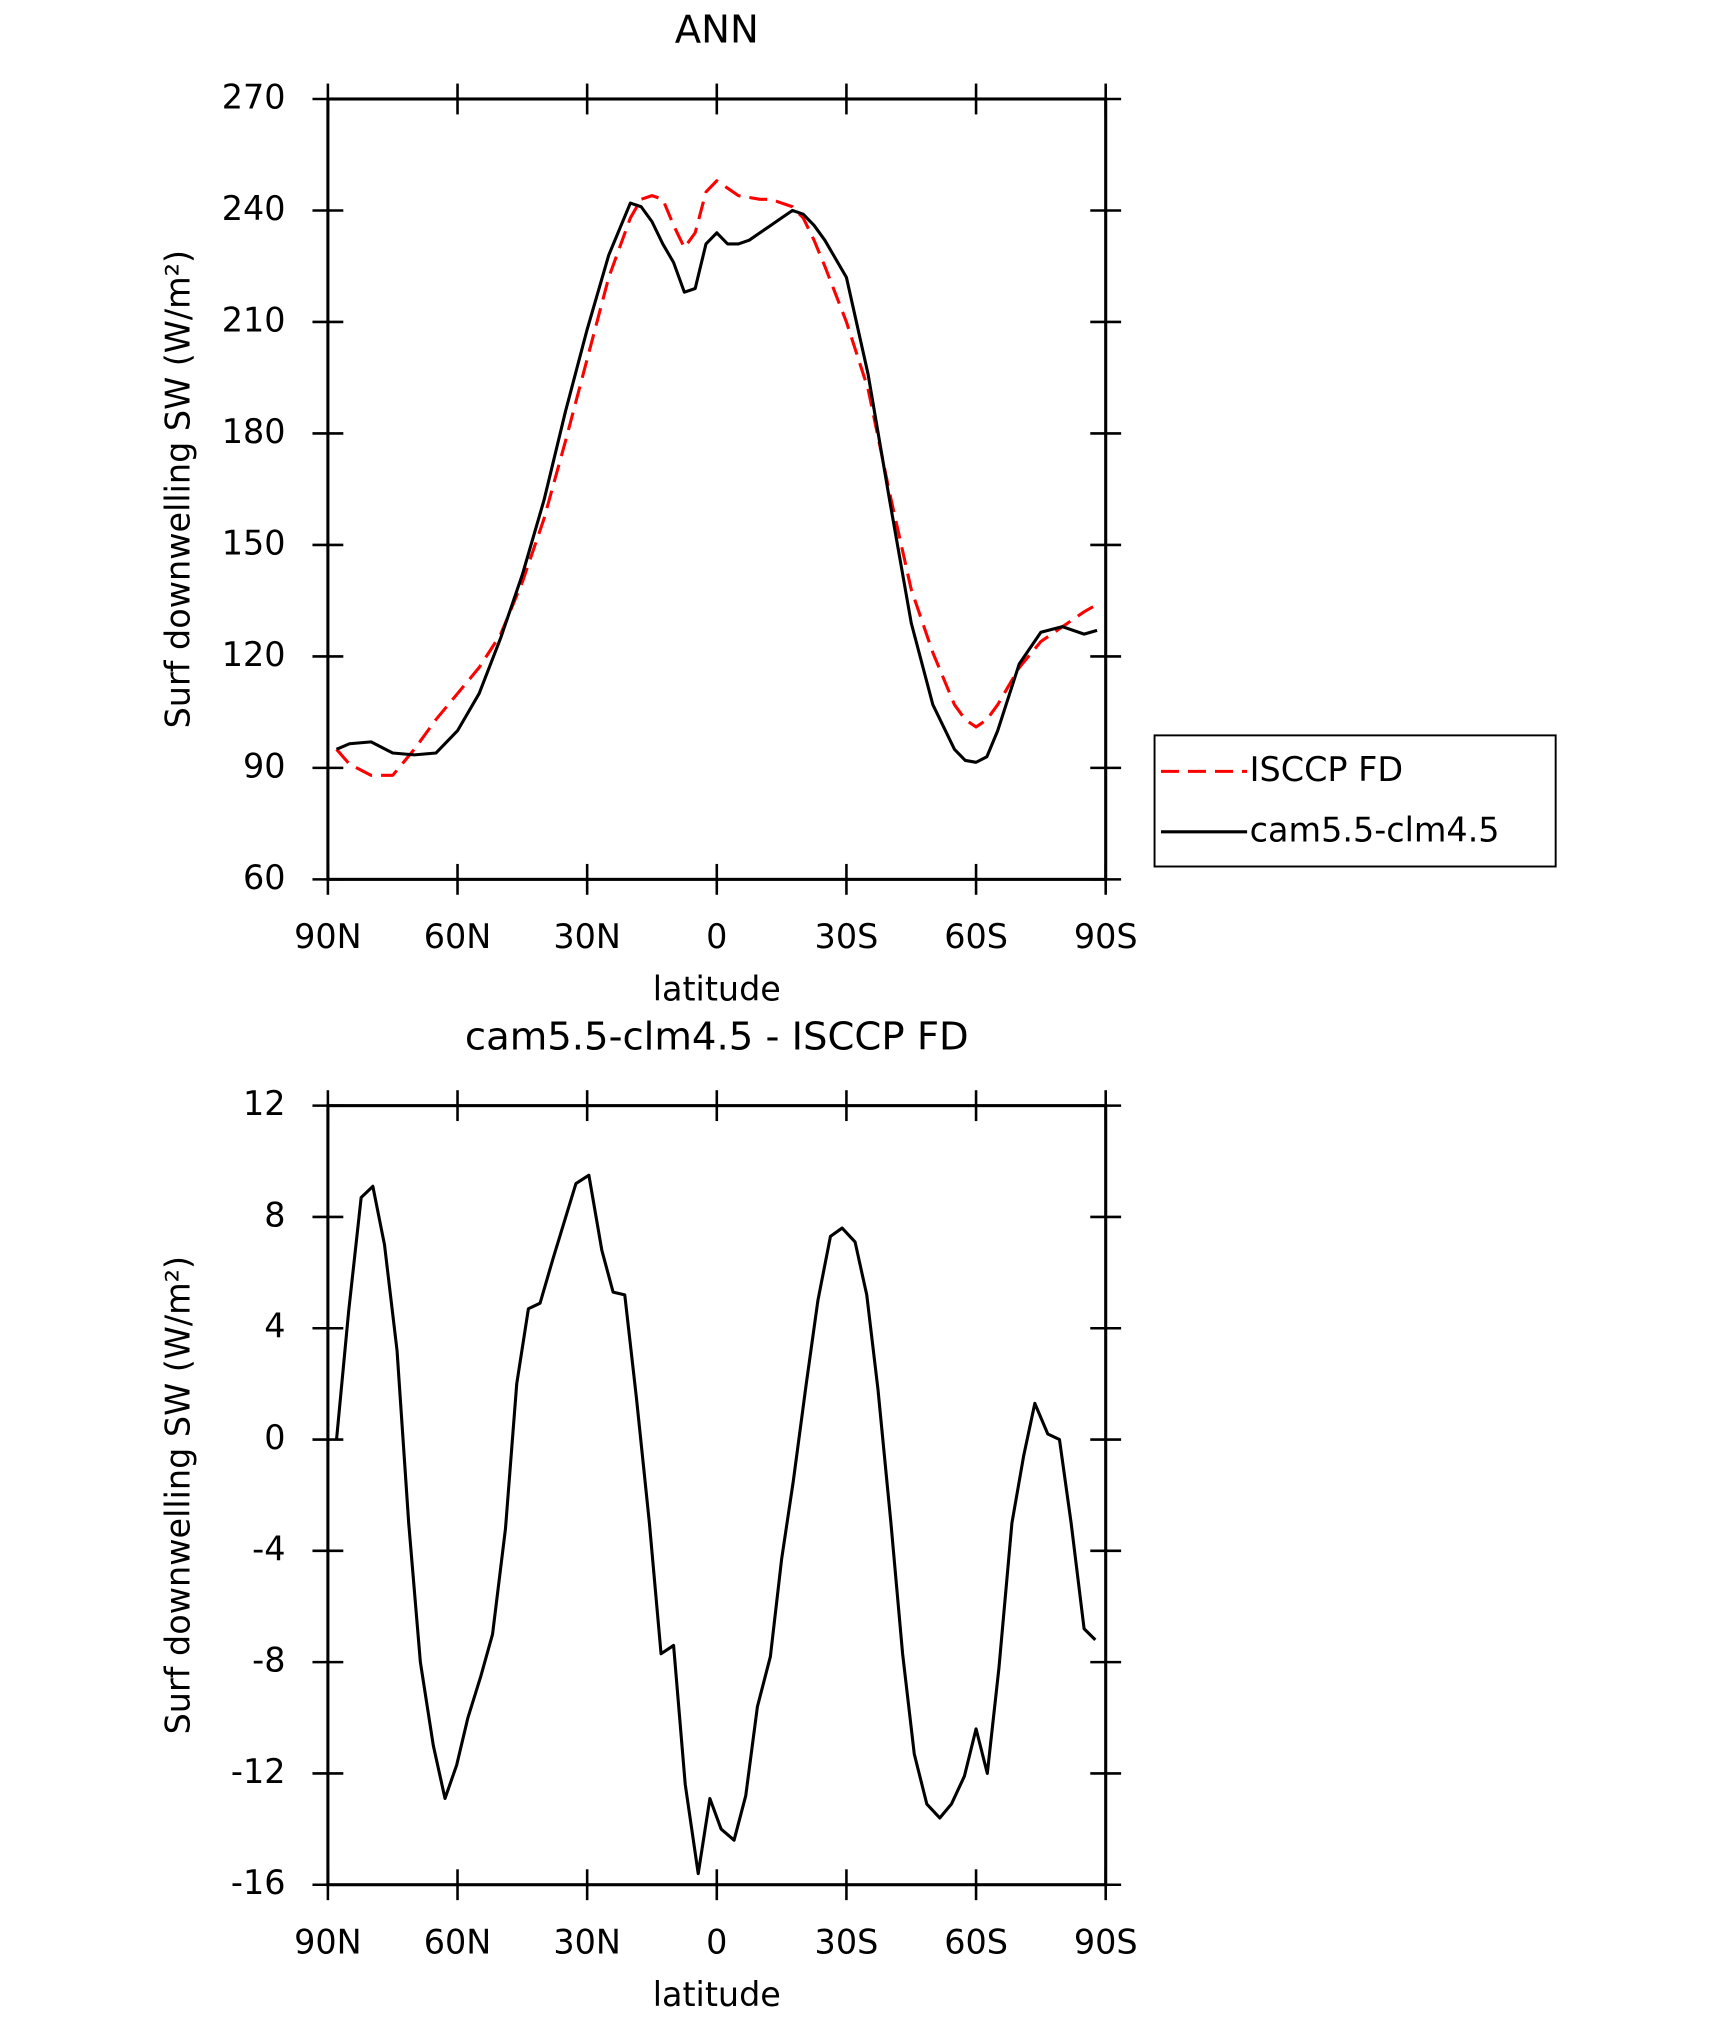 This screenshot has width=1710, height=2021. I want to click on y-tick-label: 240, so click(254, 208).